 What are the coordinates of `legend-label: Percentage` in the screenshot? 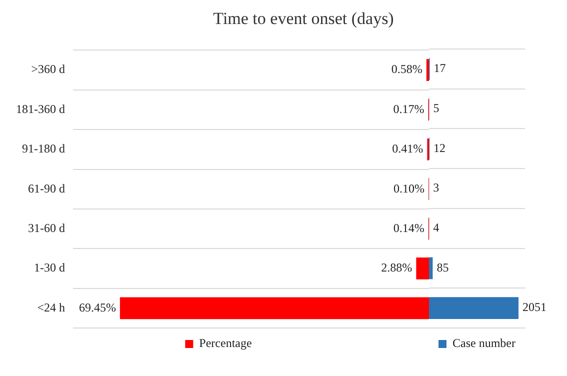 It's located at (225, 343).